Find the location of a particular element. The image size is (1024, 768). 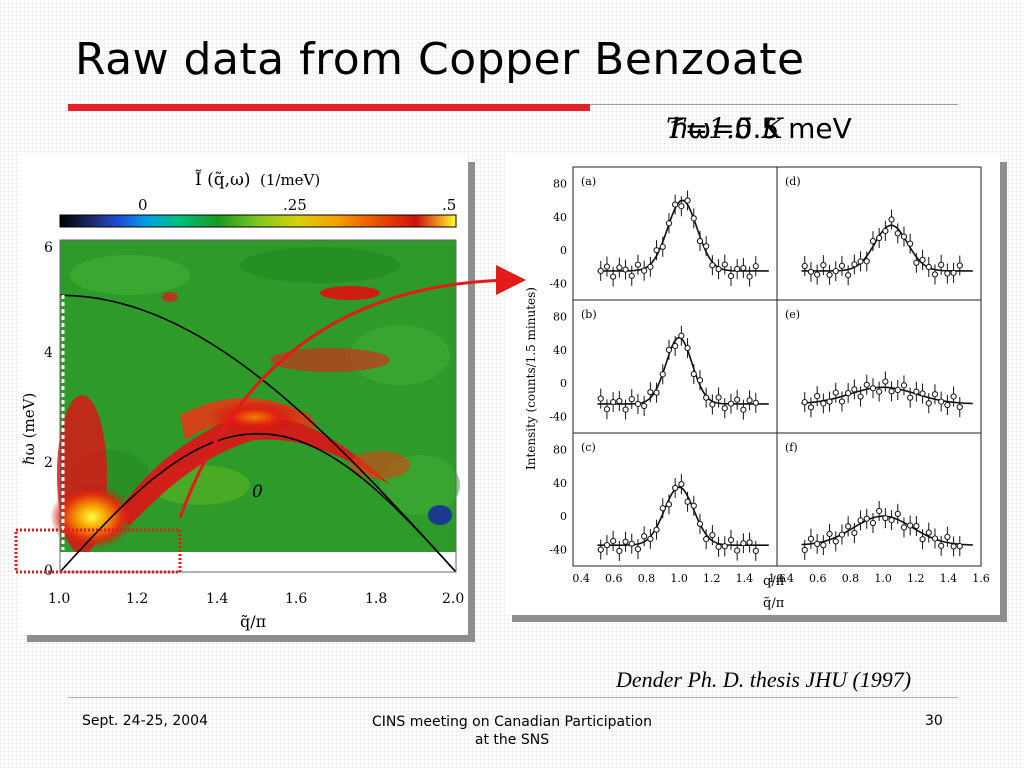

scan-panel-frame is located at coordinates (675, 499).